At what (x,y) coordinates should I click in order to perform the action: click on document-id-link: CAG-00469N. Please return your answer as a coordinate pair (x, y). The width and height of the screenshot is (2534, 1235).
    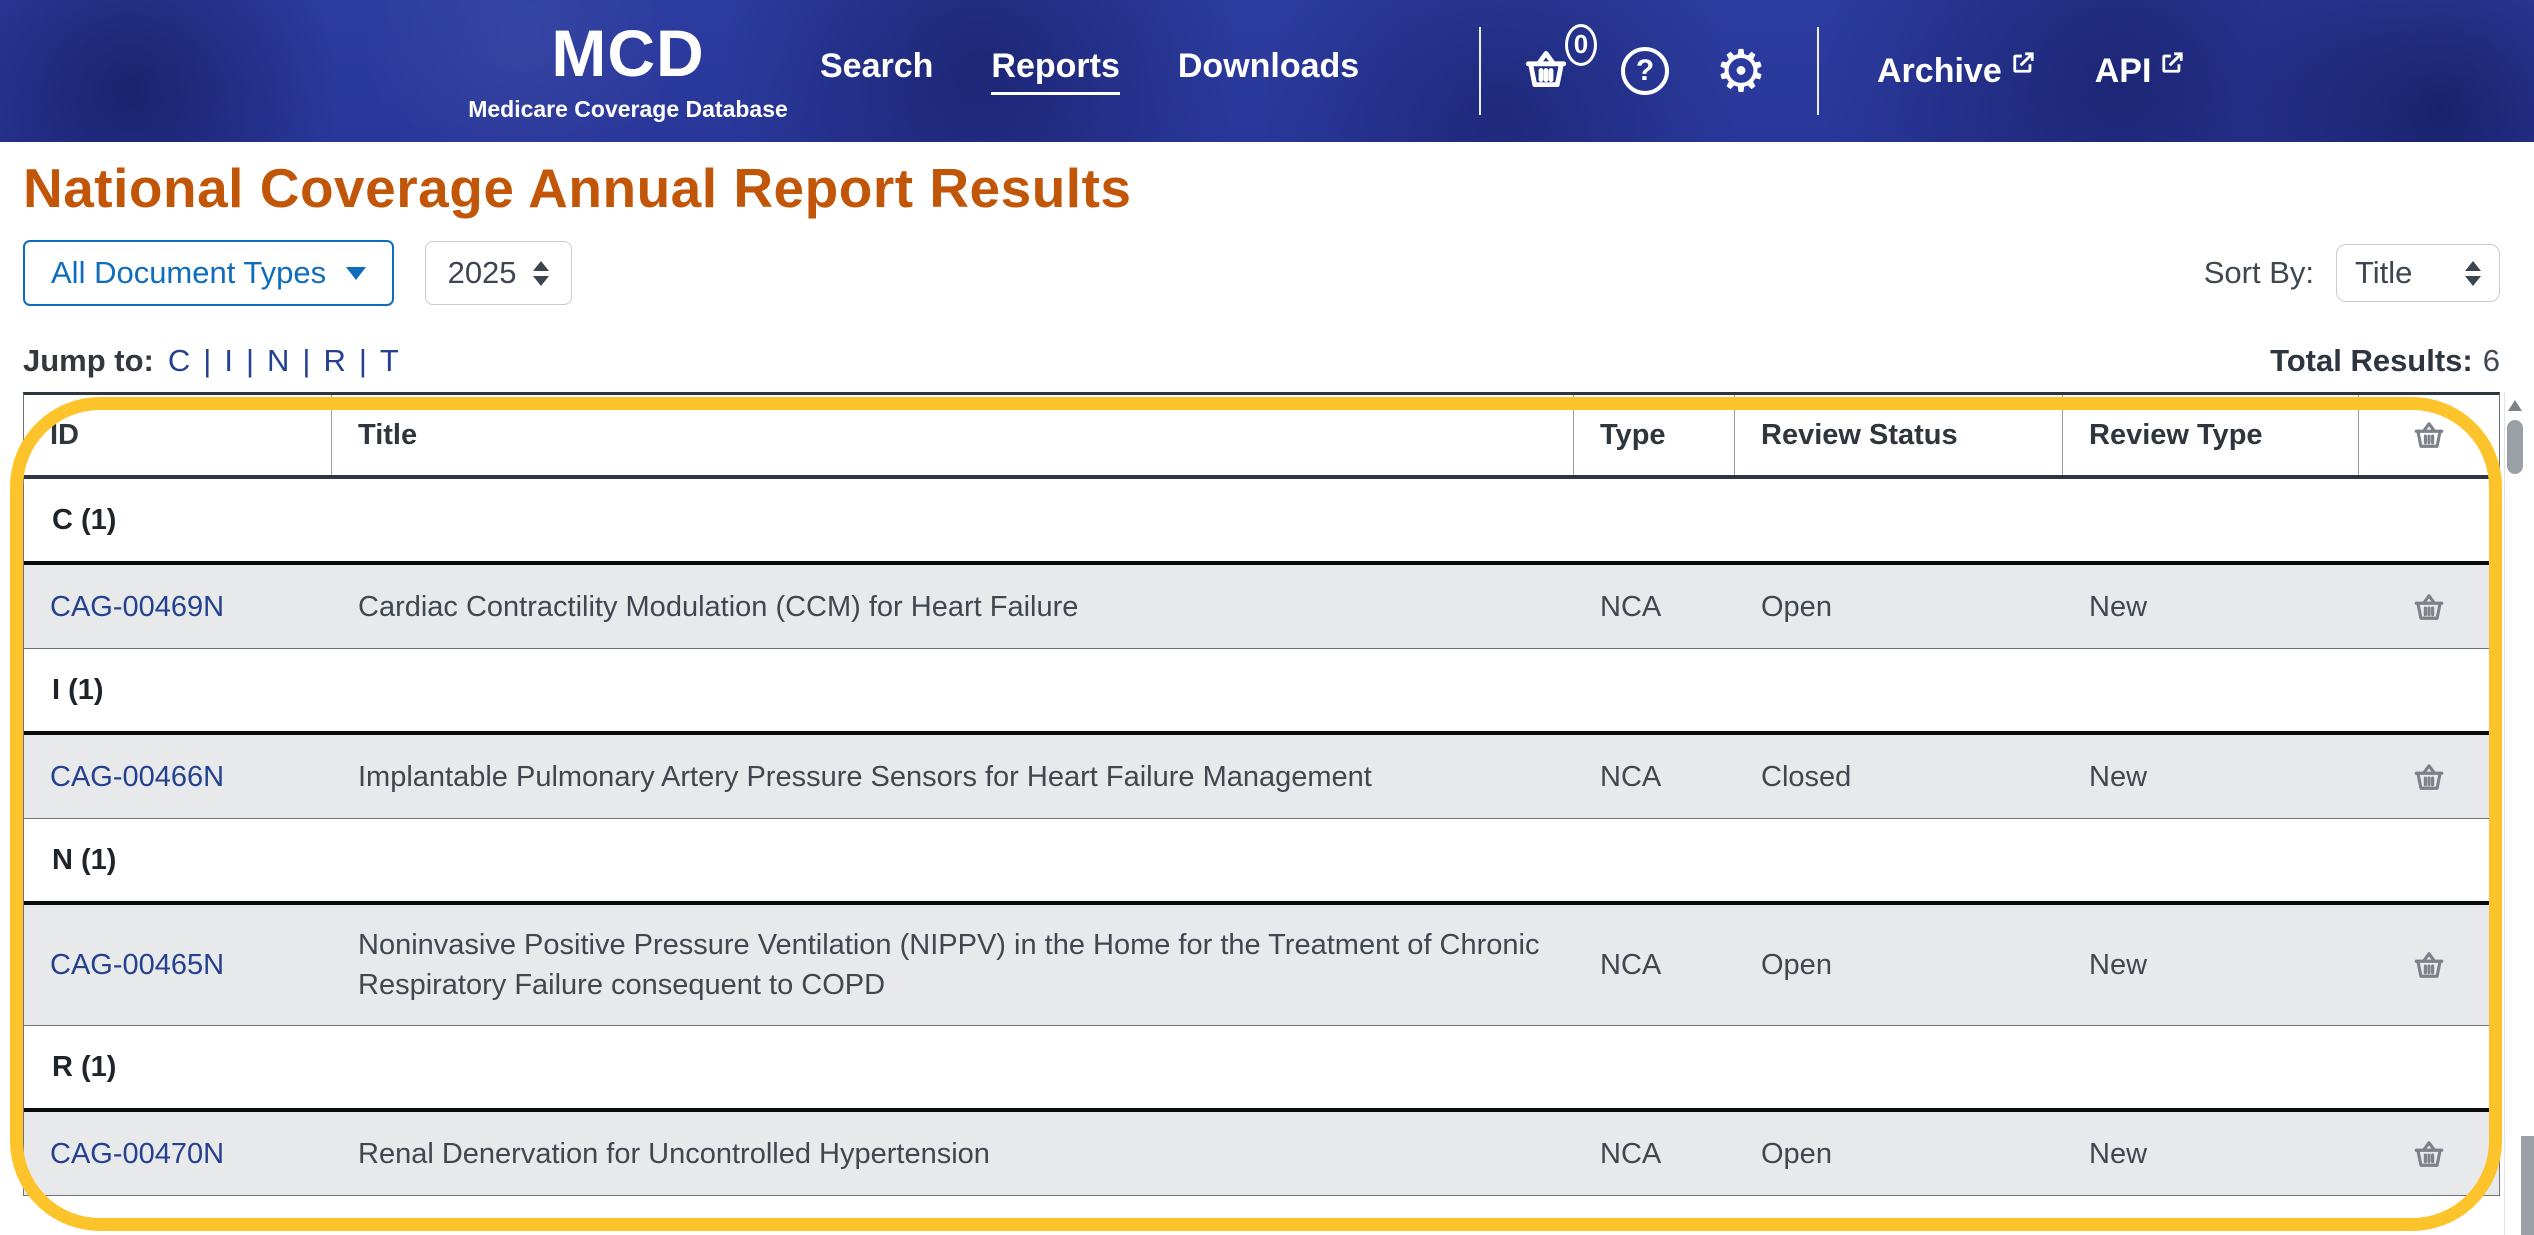
    Looking at the image, I should click on (137, 606).